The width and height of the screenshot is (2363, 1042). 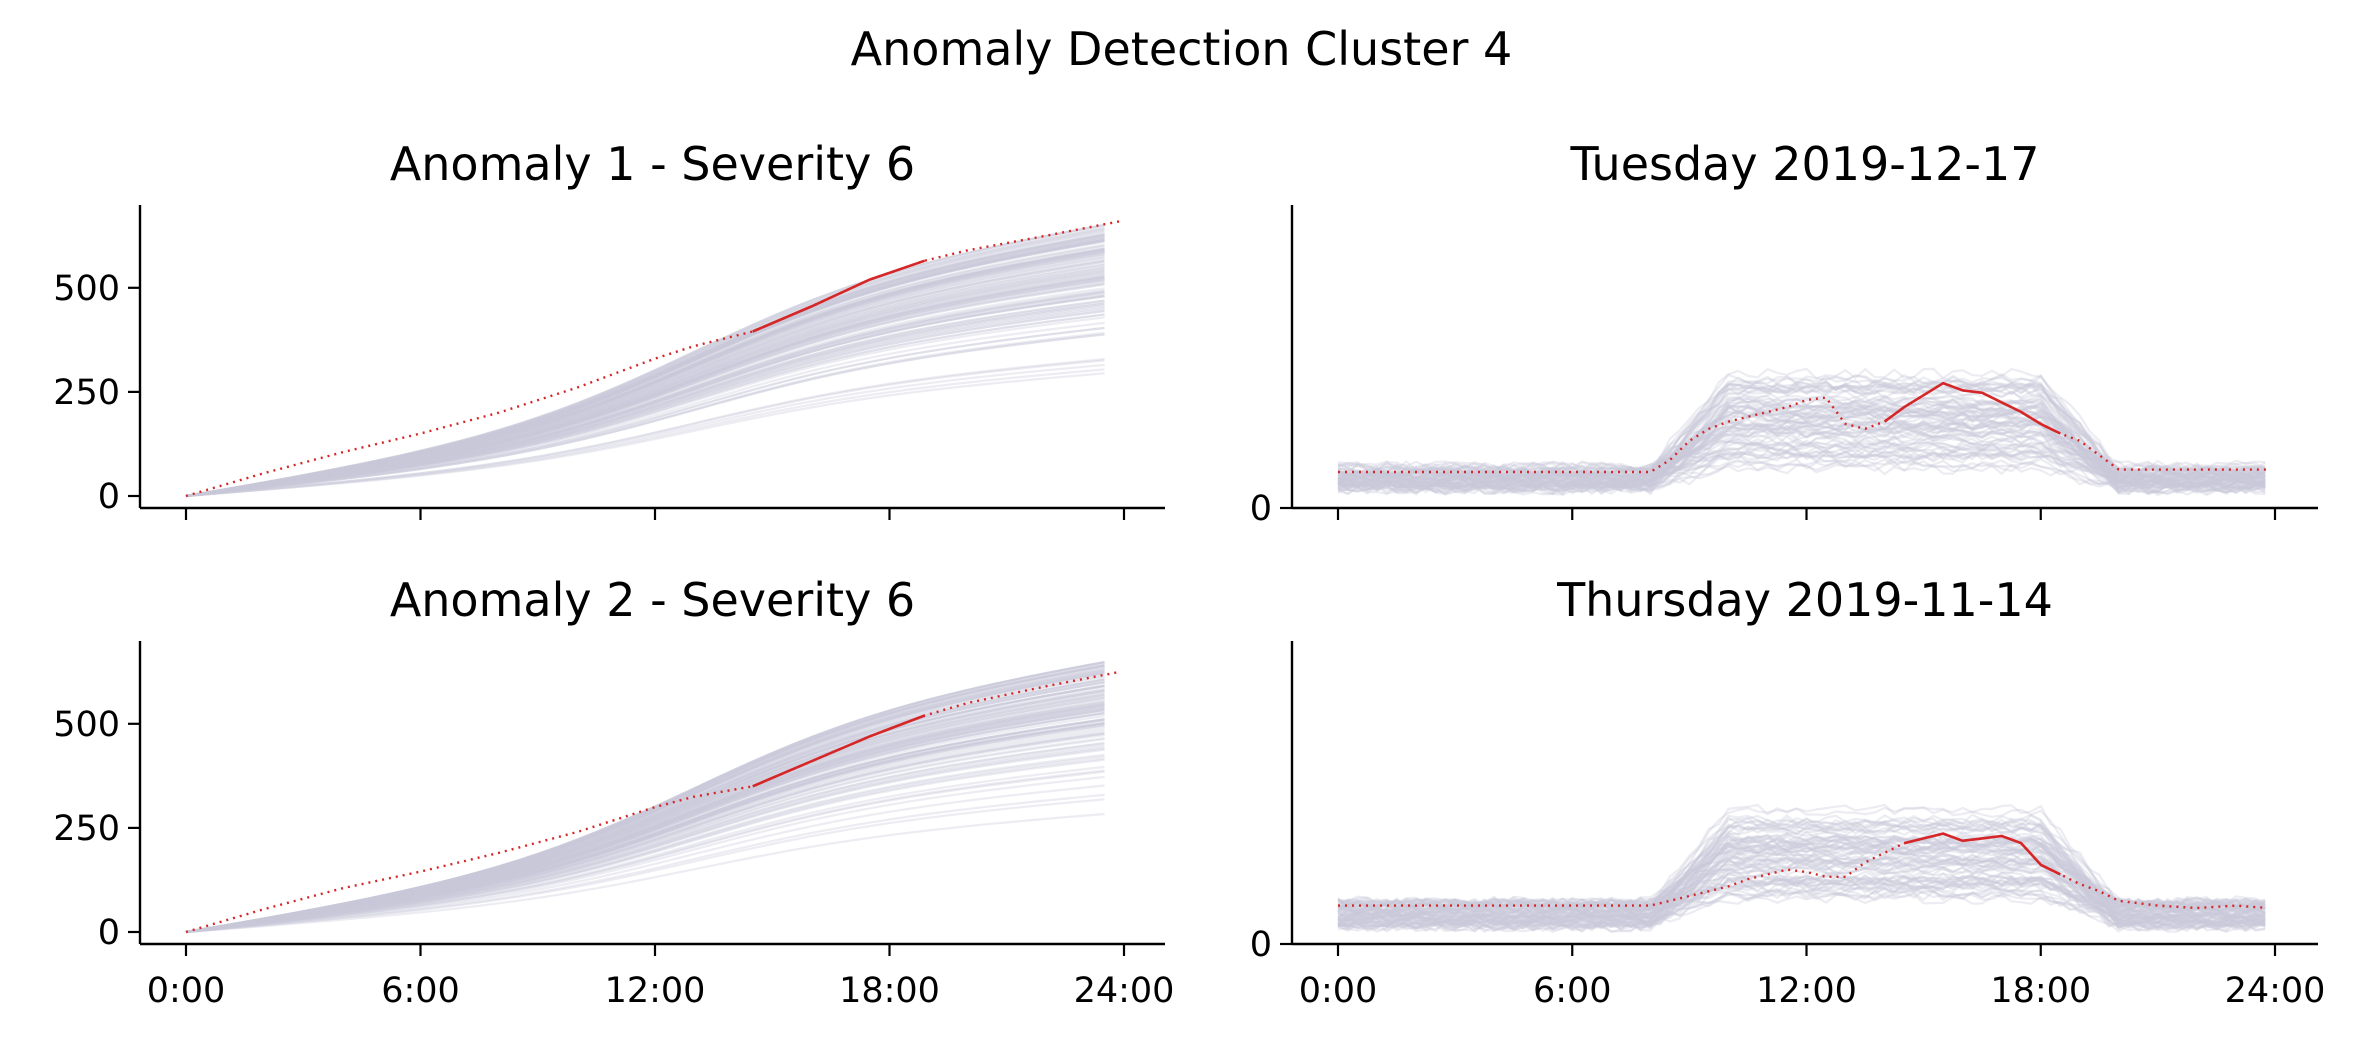 I want to click on background-series-group, so click(x=645, y=797).